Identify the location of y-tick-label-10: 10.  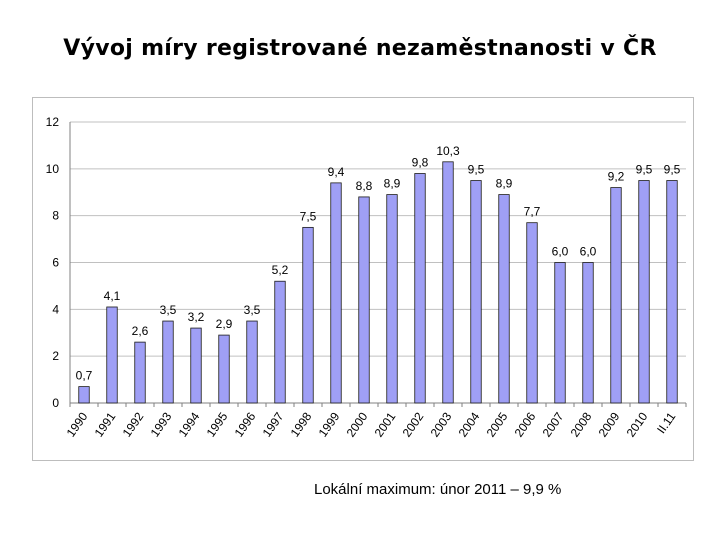
(53, 169).